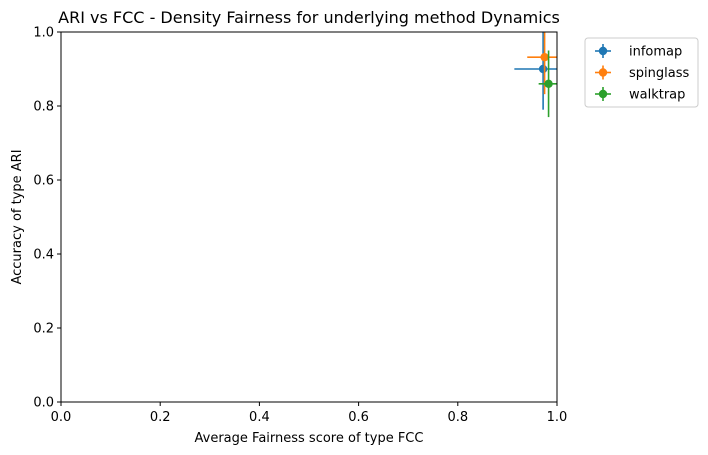  I want to click on x-tick-label: 0.6, so click(358, 417).